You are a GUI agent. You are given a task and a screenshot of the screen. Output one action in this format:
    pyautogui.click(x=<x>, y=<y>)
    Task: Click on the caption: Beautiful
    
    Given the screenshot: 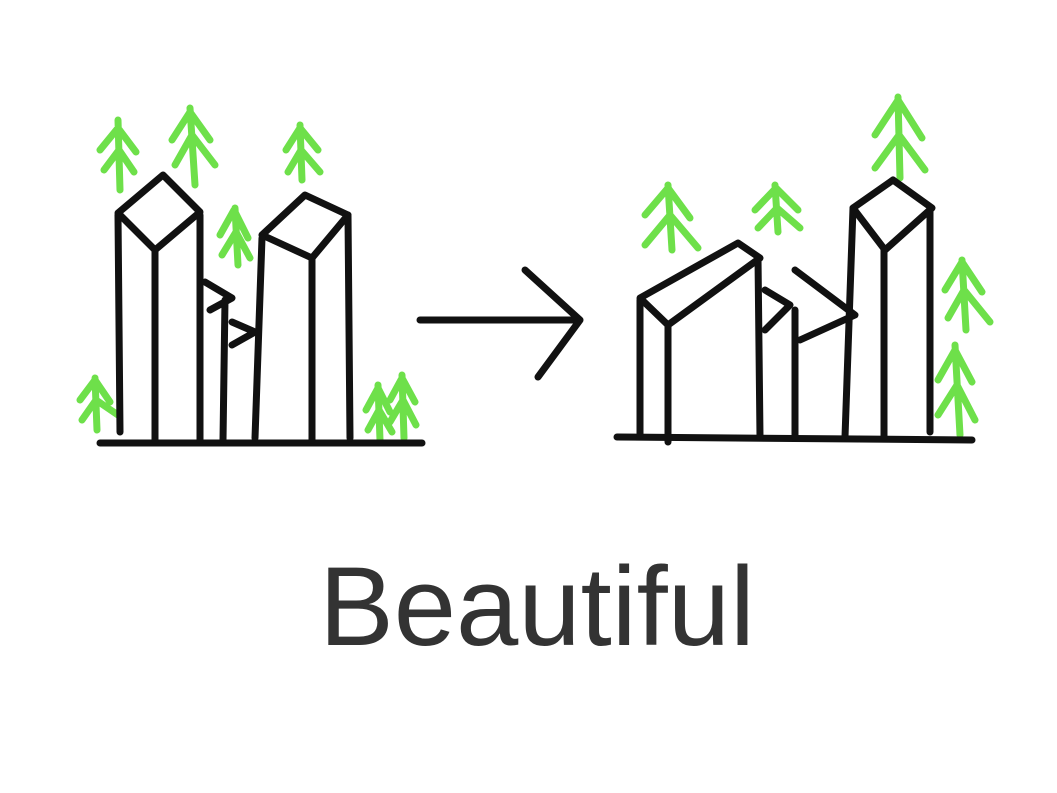 What is the action you would take?
    pyautogui.click(x=537, y=606)
    